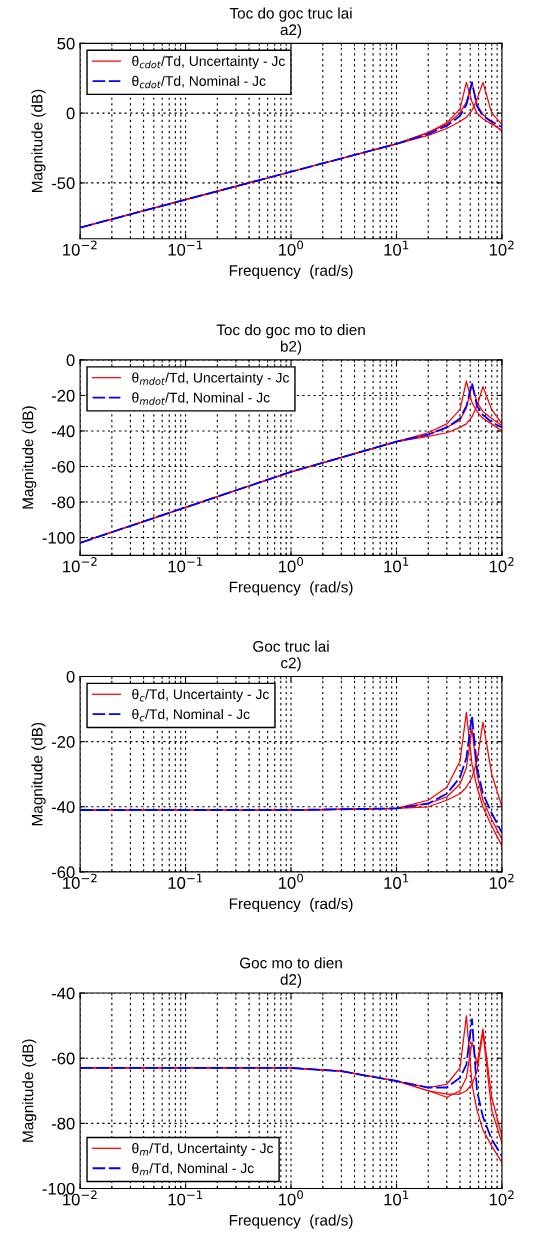 The height and width of the screenshot is (1238, 534). Describe the element at coordinates (290, 331) in the screenshot. I see `chart-title: Toc do goc mo to dien` at that location.